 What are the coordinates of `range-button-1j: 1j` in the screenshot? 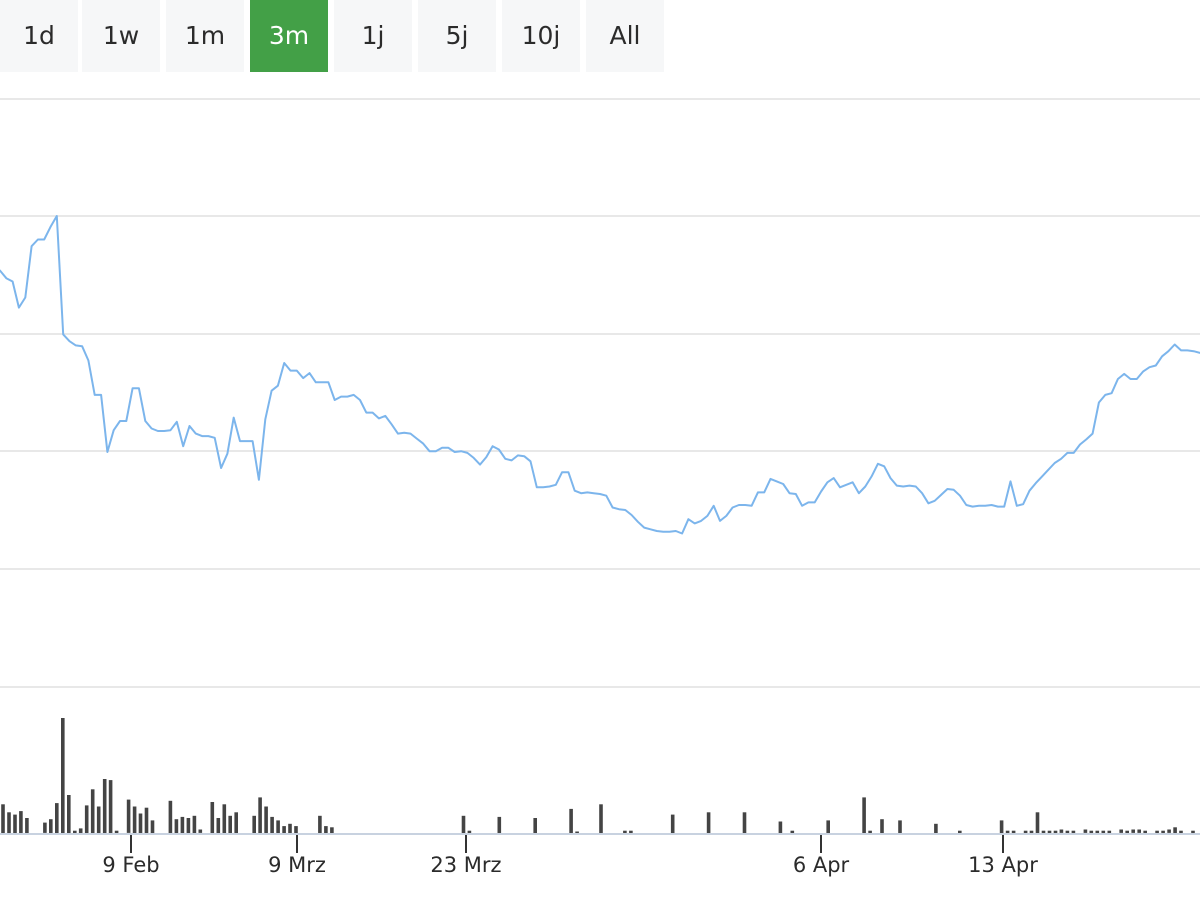 It's located at (373, 36).